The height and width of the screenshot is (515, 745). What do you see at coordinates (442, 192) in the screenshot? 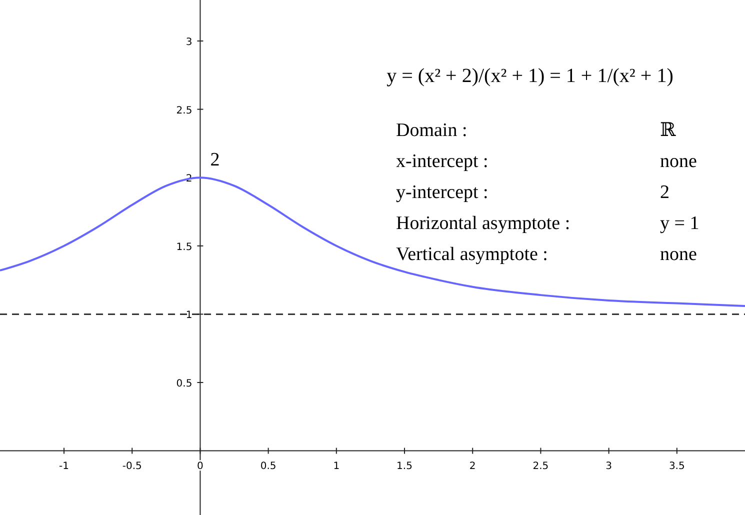
I see `annotation: y-intercept :` at bounding box center [442, 192].